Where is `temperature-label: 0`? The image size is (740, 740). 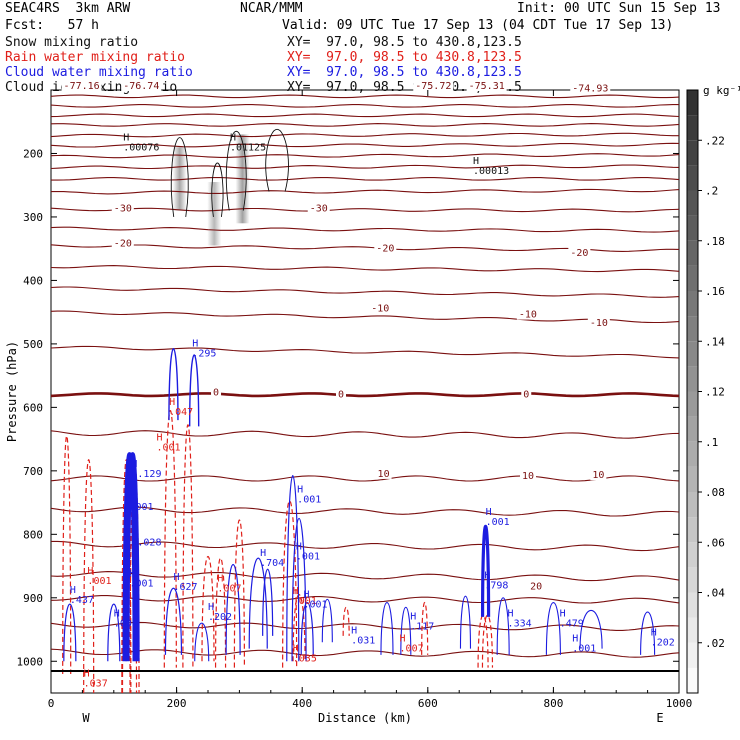 temperature-label: 0 is located at coordinates (341, 395).